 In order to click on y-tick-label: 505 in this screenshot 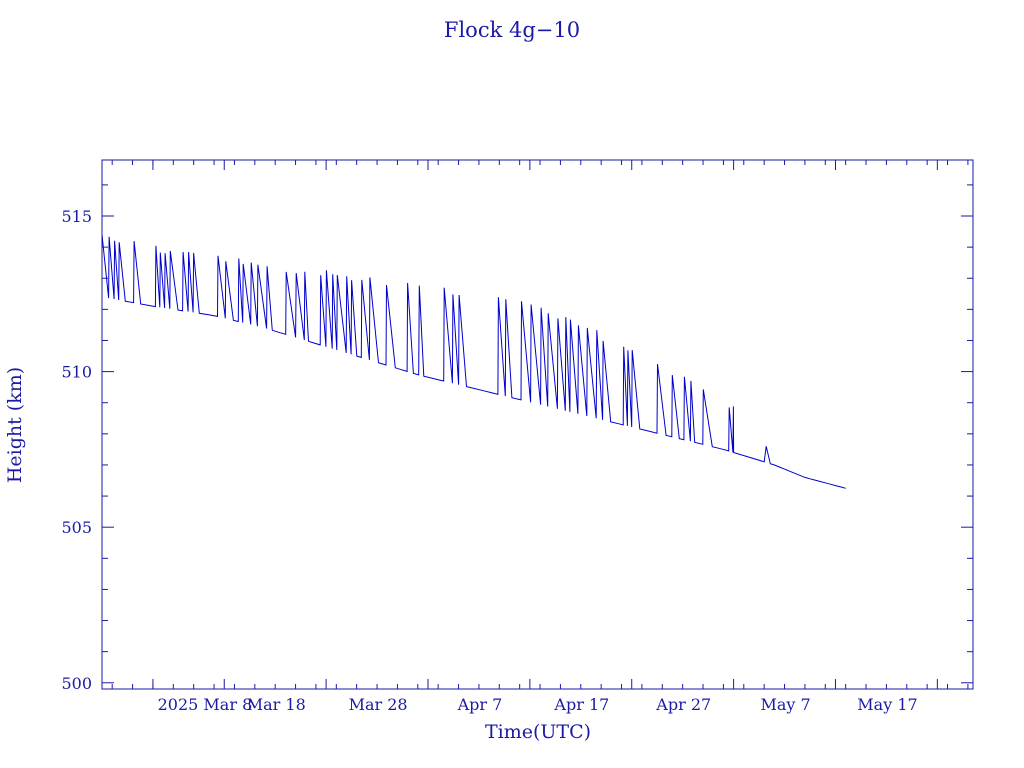, I will do `click(76, 527)`.